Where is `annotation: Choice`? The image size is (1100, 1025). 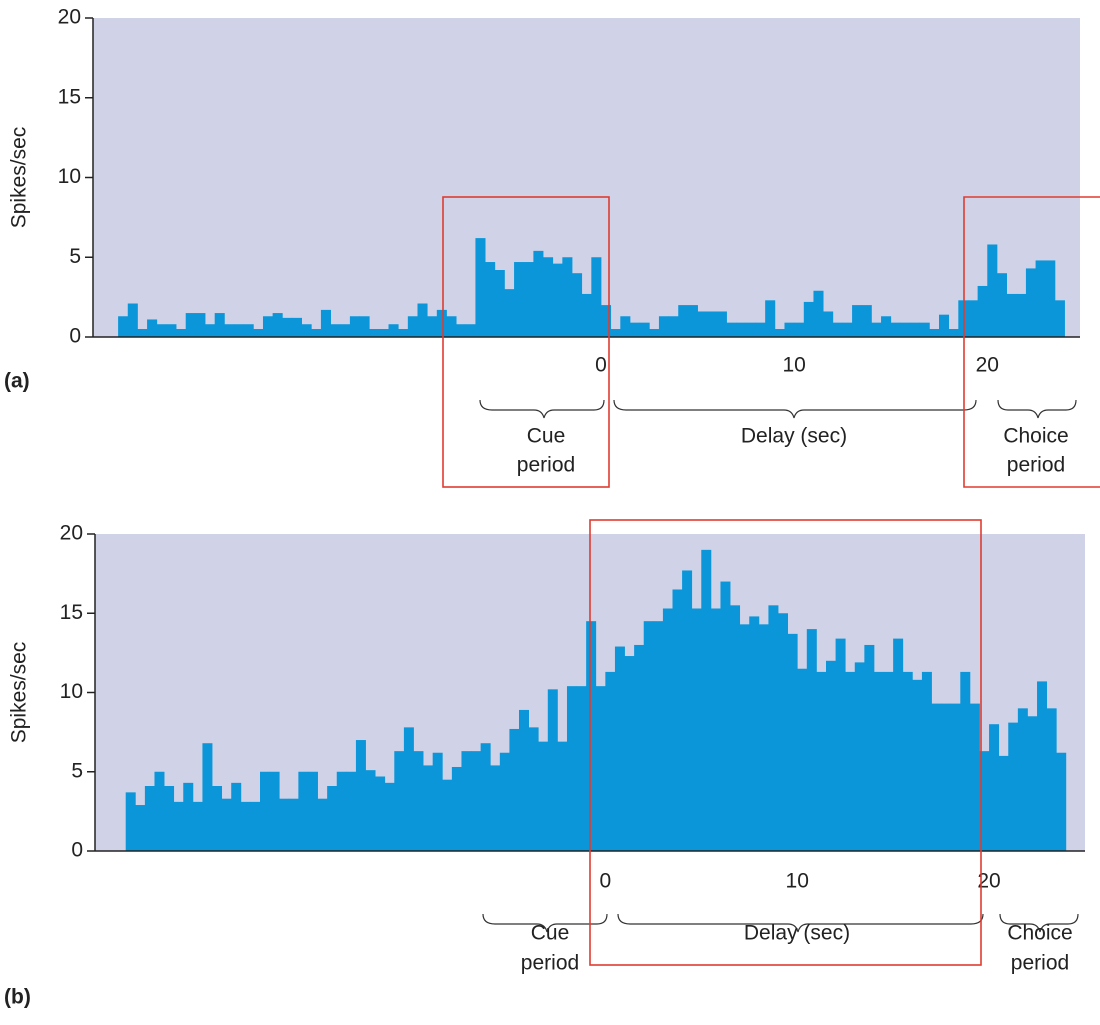 annotation: Choice is located at coordinates (1035, 436).